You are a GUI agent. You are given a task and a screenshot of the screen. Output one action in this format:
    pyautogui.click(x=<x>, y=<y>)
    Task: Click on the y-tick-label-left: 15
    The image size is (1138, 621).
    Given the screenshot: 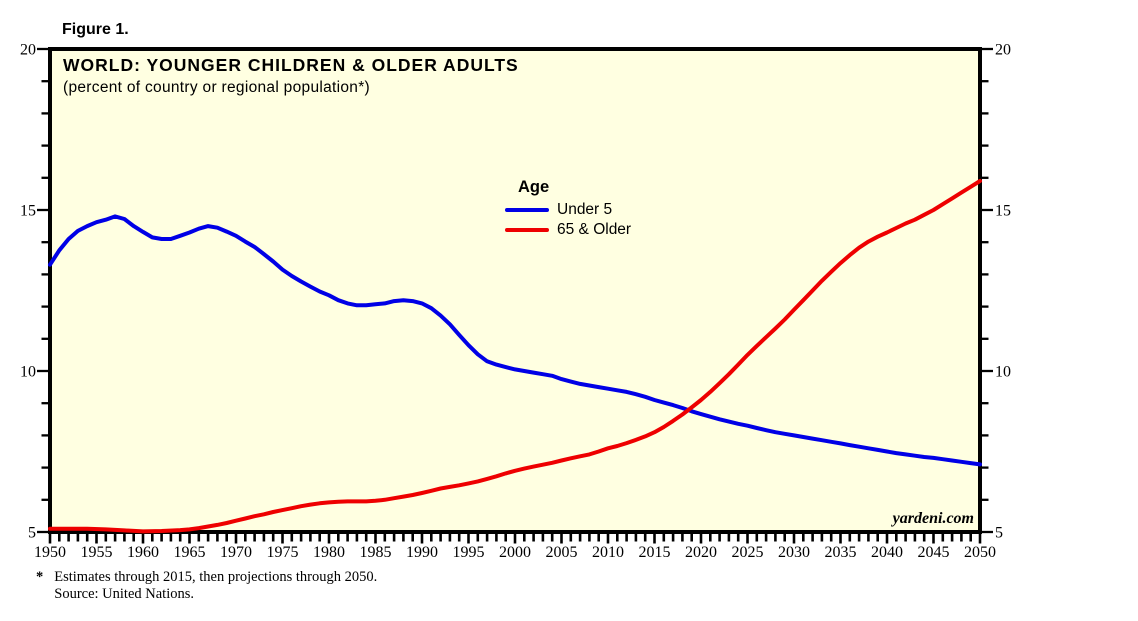 What is the action you would take?
    pyautogui.click(x=28, y=211)
    